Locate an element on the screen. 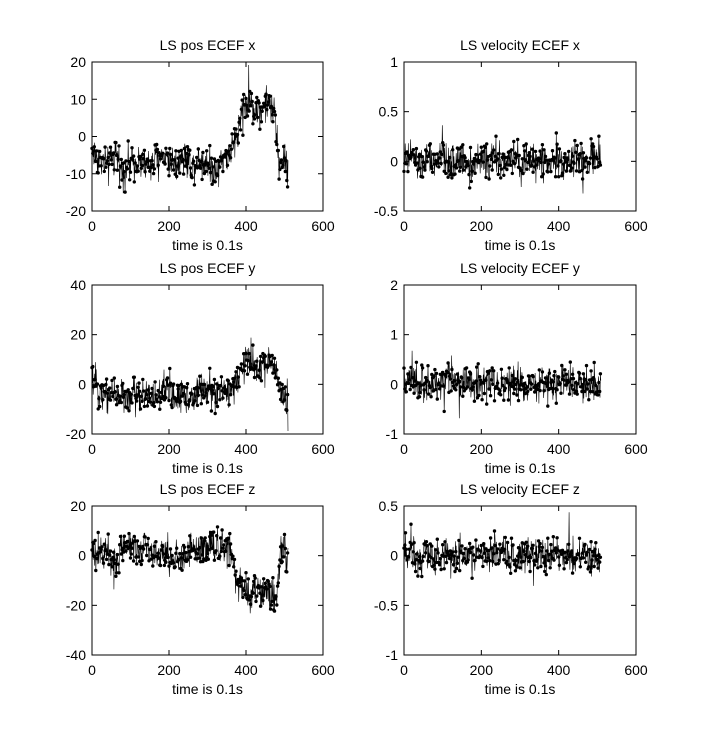 The height and width of the screenshot is (742, 709). chart-title: LS pos ECEF y is located at coordinates (208, 268).